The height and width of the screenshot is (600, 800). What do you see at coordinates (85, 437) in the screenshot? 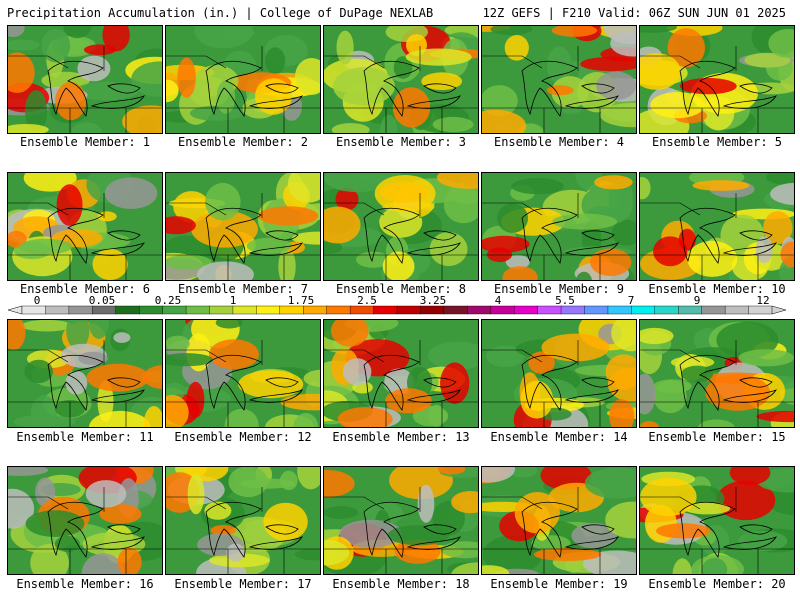
I see `member-label: Ensemble Member: 11` at bounding box center [85, 437].